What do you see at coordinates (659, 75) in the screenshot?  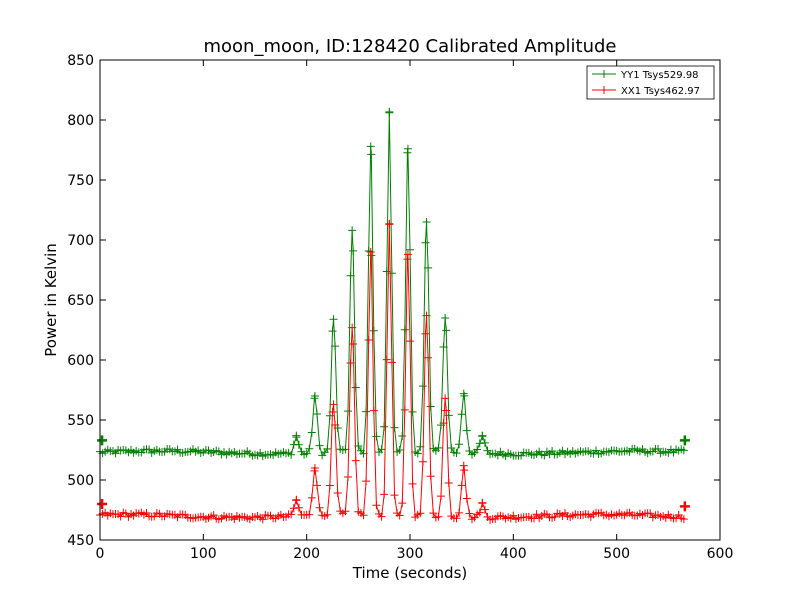 I see `legend-label-yy1: YY1 Tsys529.98` at bounding box center [659, 75].